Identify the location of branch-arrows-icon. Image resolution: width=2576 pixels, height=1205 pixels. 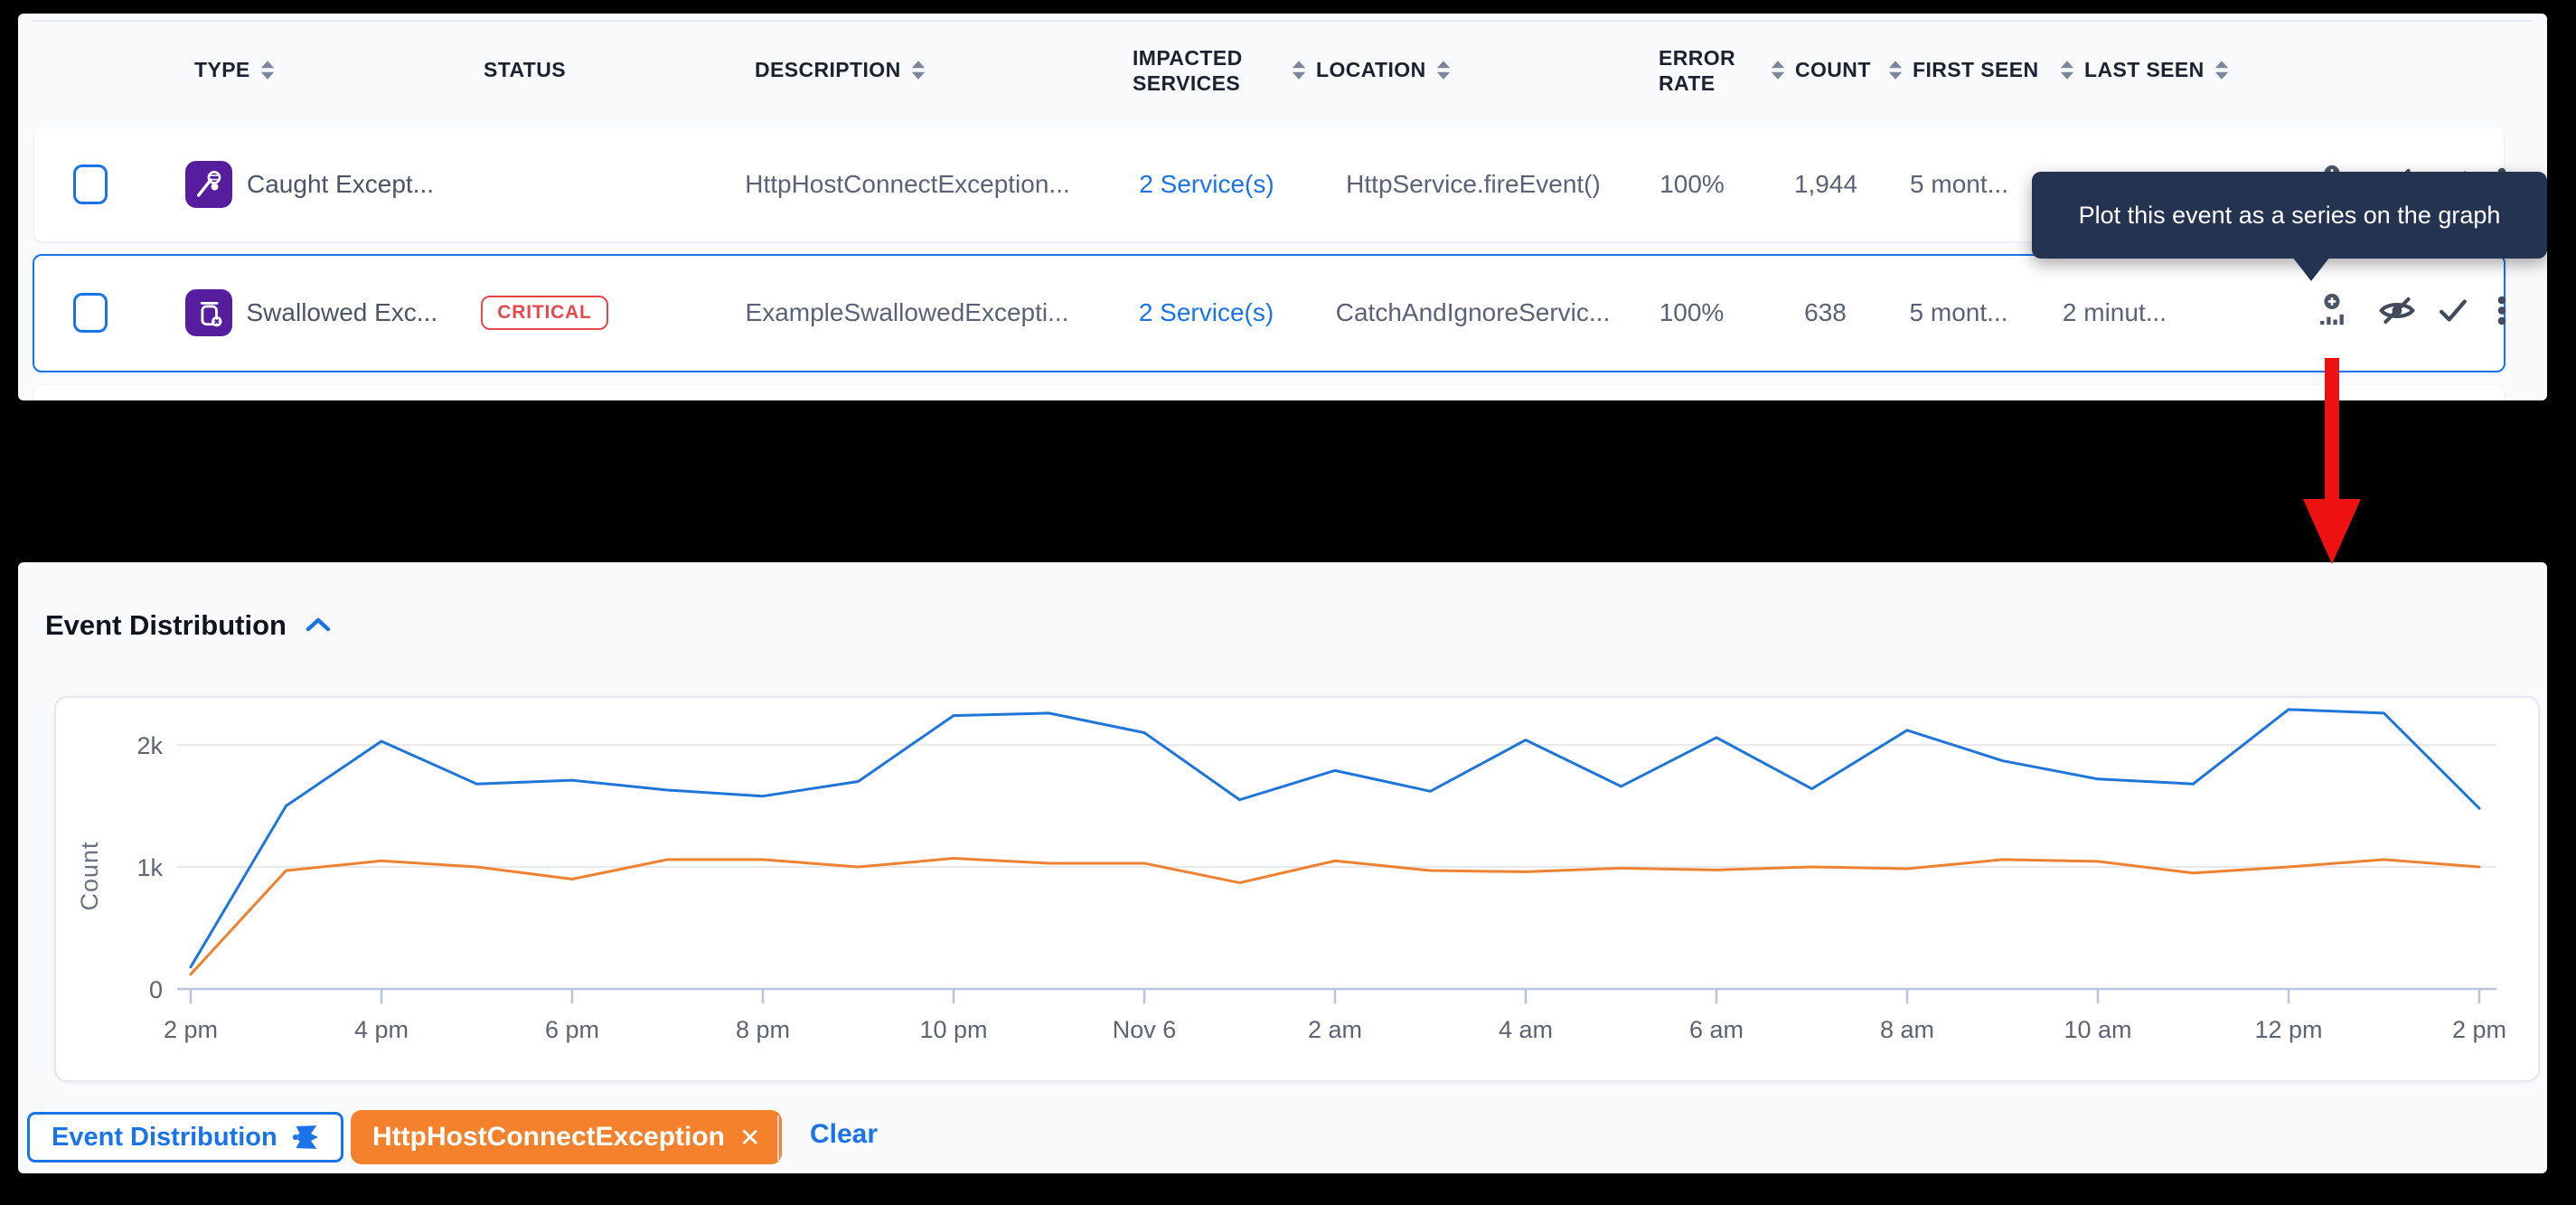
(304, 1137).